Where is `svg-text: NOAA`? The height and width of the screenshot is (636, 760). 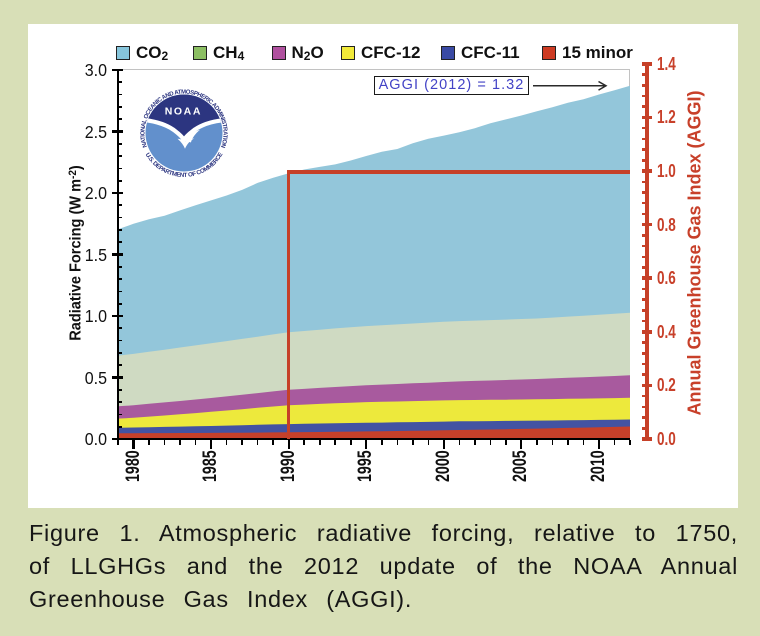
svg-text: NOAA is located at coordinates (183, 112).